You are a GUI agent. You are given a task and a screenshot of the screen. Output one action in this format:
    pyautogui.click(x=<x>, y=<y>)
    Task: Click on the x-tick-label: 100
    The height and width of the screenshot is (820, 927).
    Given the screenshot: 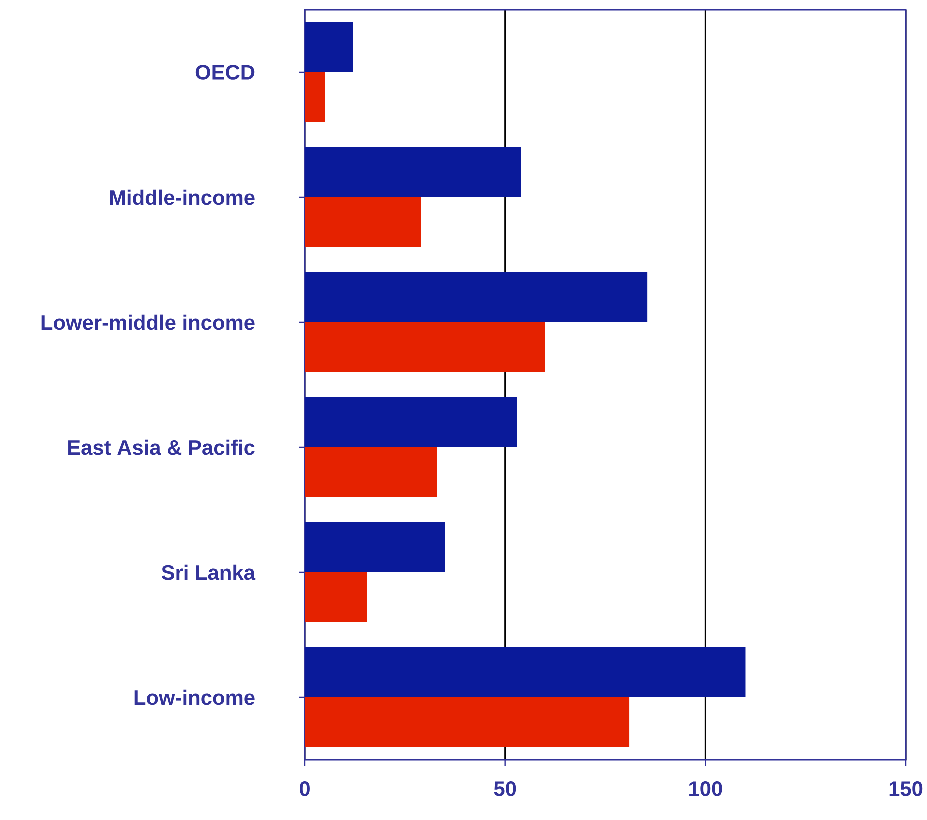 What is the action you would take?
    pyautogui.click(x=706, y=789)
    